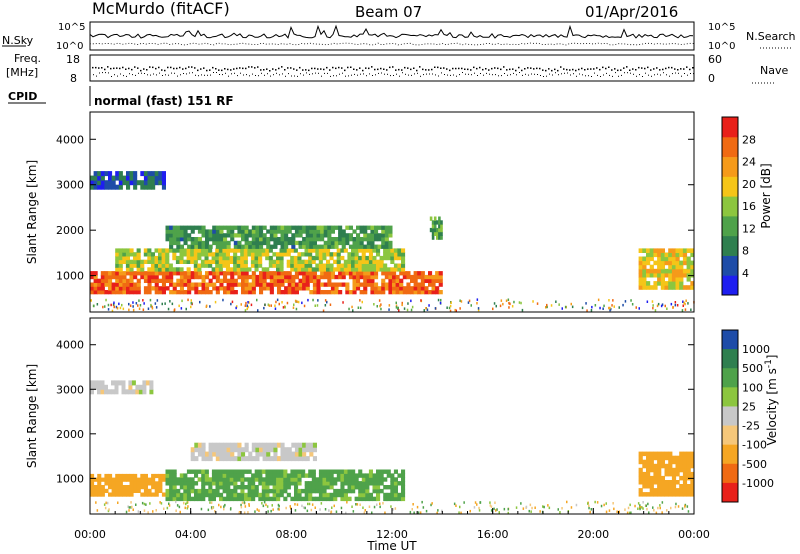 Image resolution: width=800 pixels, height=554 pixels. What do you see at coordinates (752, 387) in the screenshot?
I see `colorbar-tick-label: 100` at bounding box center [752, 387].